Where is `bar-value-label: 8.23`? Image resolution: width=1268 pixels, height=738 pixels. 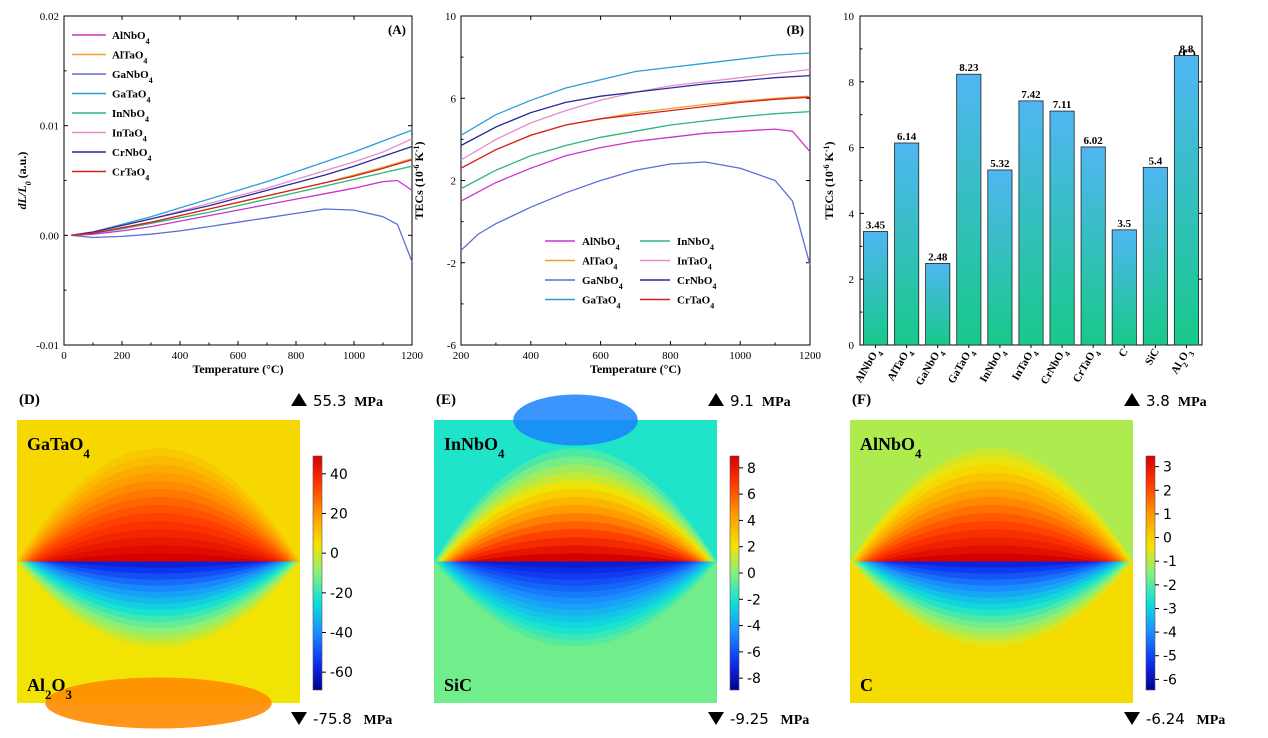 bar-value-label: 8.23 is located at coordinates (969, 68).